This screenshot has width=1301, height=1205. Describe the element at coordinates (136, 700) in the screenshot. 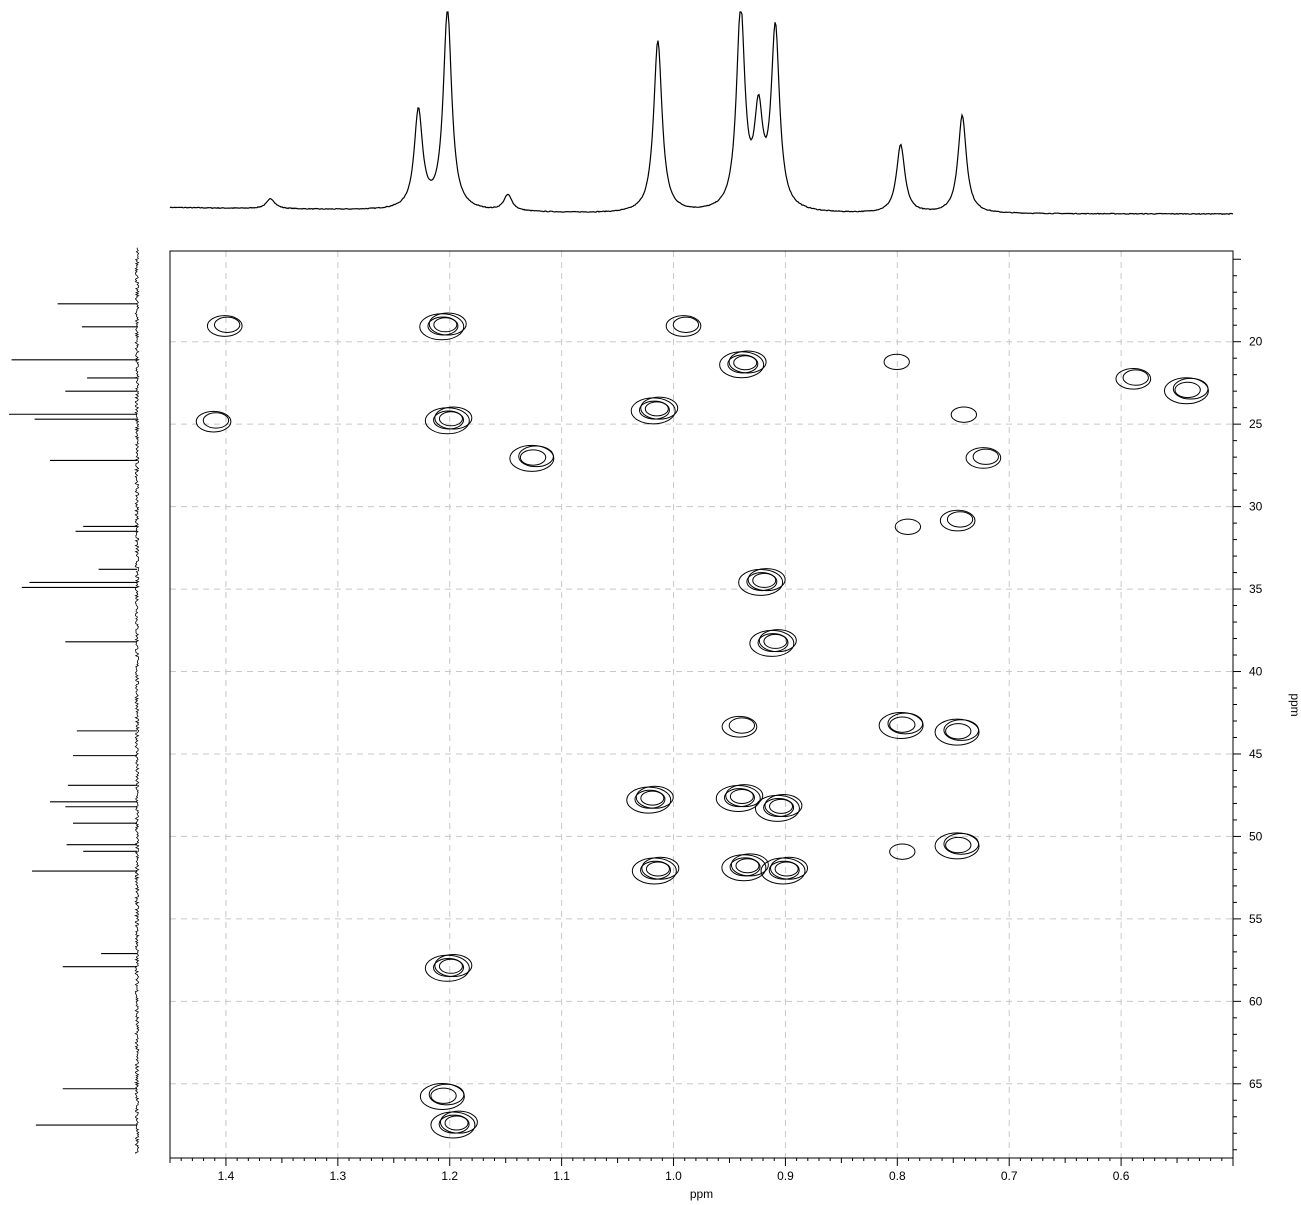

I see `left-projection-baseline` at that location.